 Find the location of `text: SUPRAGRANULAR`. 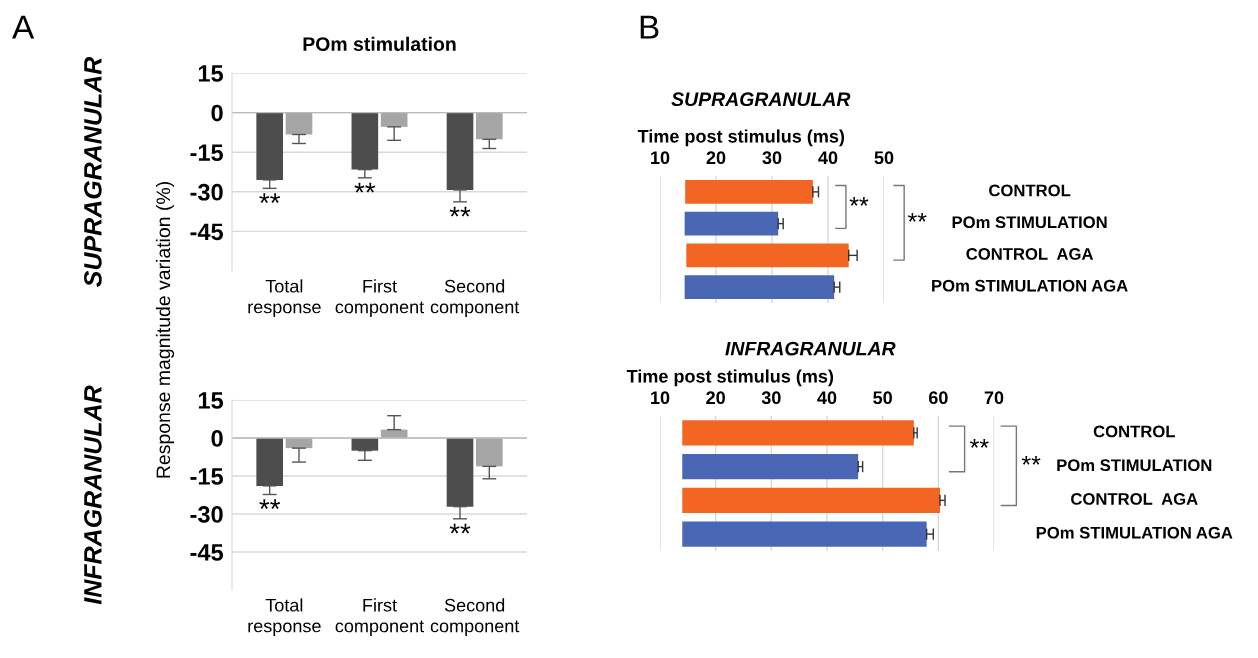

text: SUPRAGRANULAR is located at coordinates (93, 171).